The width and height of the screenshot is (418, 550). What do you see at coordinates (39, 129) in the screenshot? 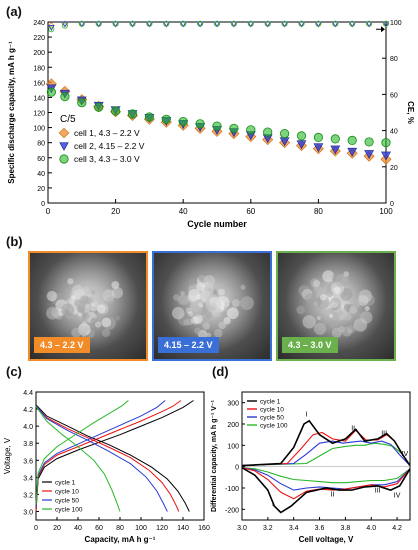
I see `y-tick-label-a: 100` at bounding box center [39, 129].